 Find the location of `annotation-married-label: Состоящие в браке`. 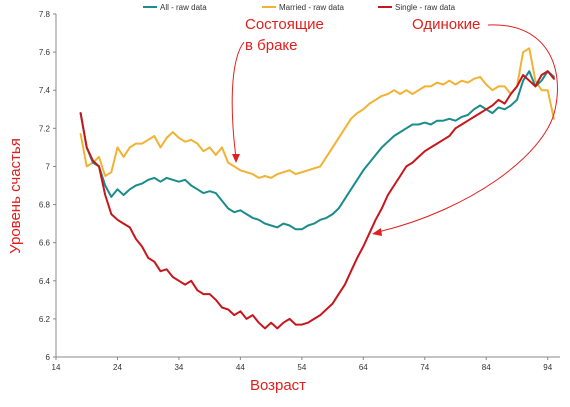

annotation-married-label: Состоящие в браке is located at coordinates (286, 35).